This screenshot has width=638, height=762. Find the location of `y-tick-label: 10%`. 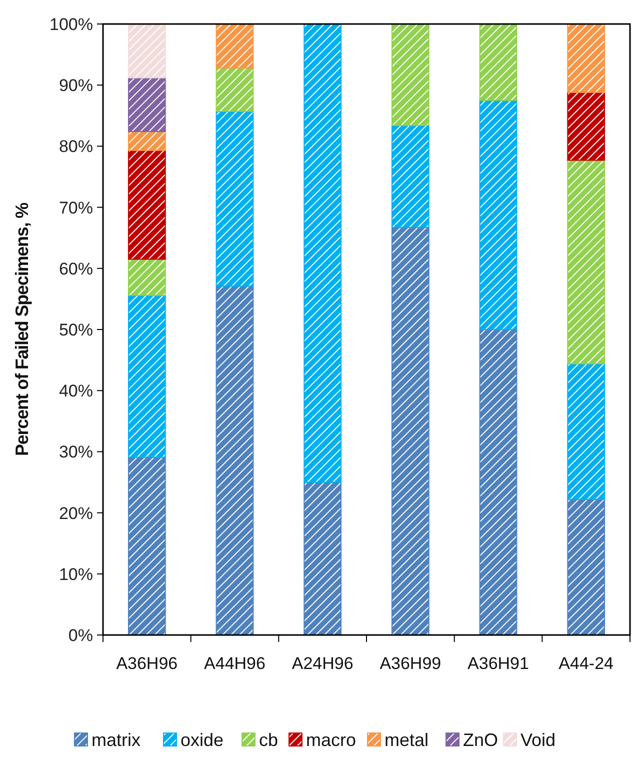

y-tick-label: 10% is located at coordinates (75, 574).